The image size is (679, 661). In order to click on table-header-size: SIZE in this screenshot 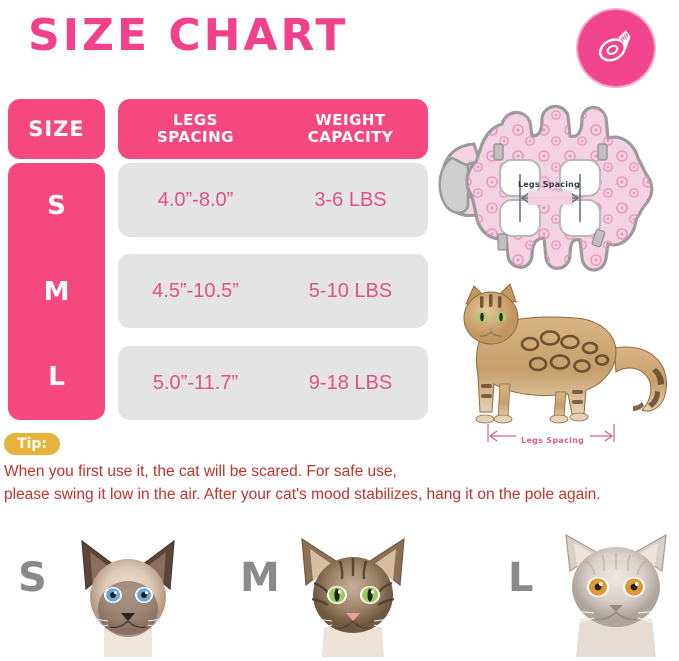, I will do `click(56, 129)`.